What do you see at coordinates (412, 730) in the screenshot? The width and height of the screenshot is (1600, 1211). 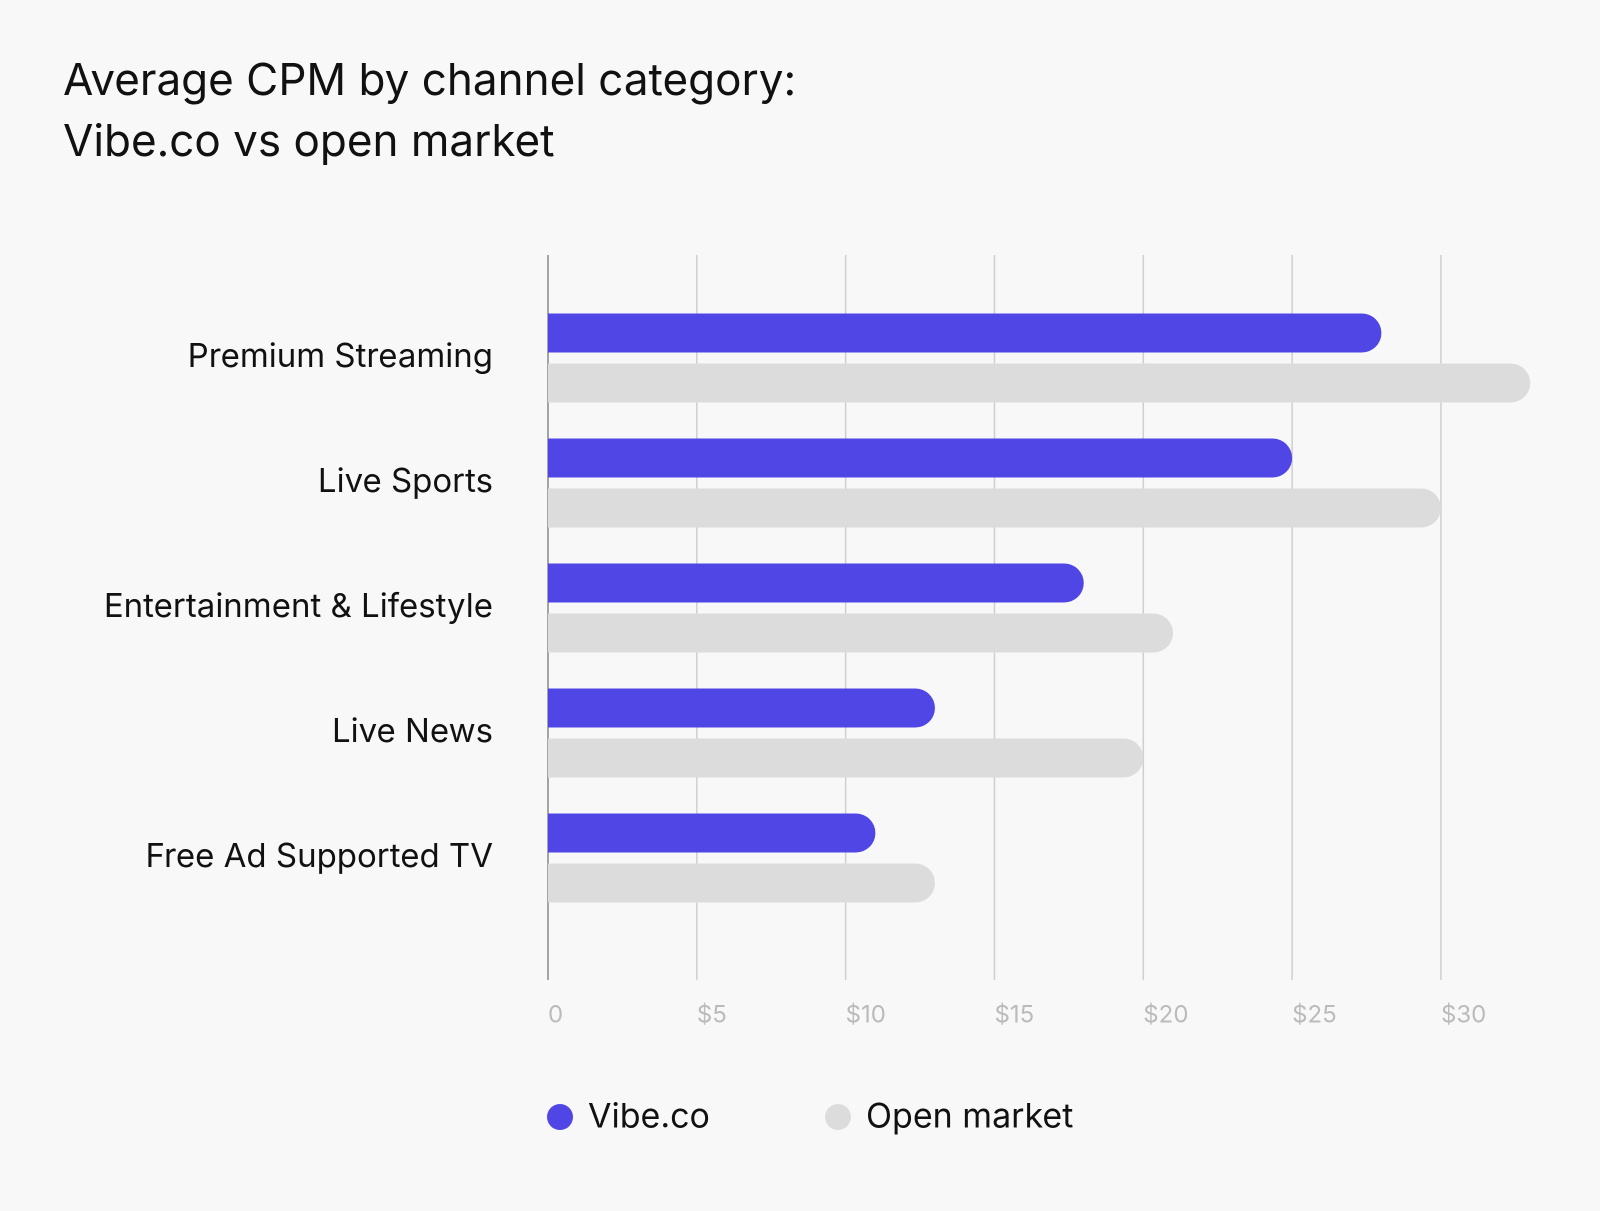 I see `y-tick-label: Live News` at bounding box center [412, 730].